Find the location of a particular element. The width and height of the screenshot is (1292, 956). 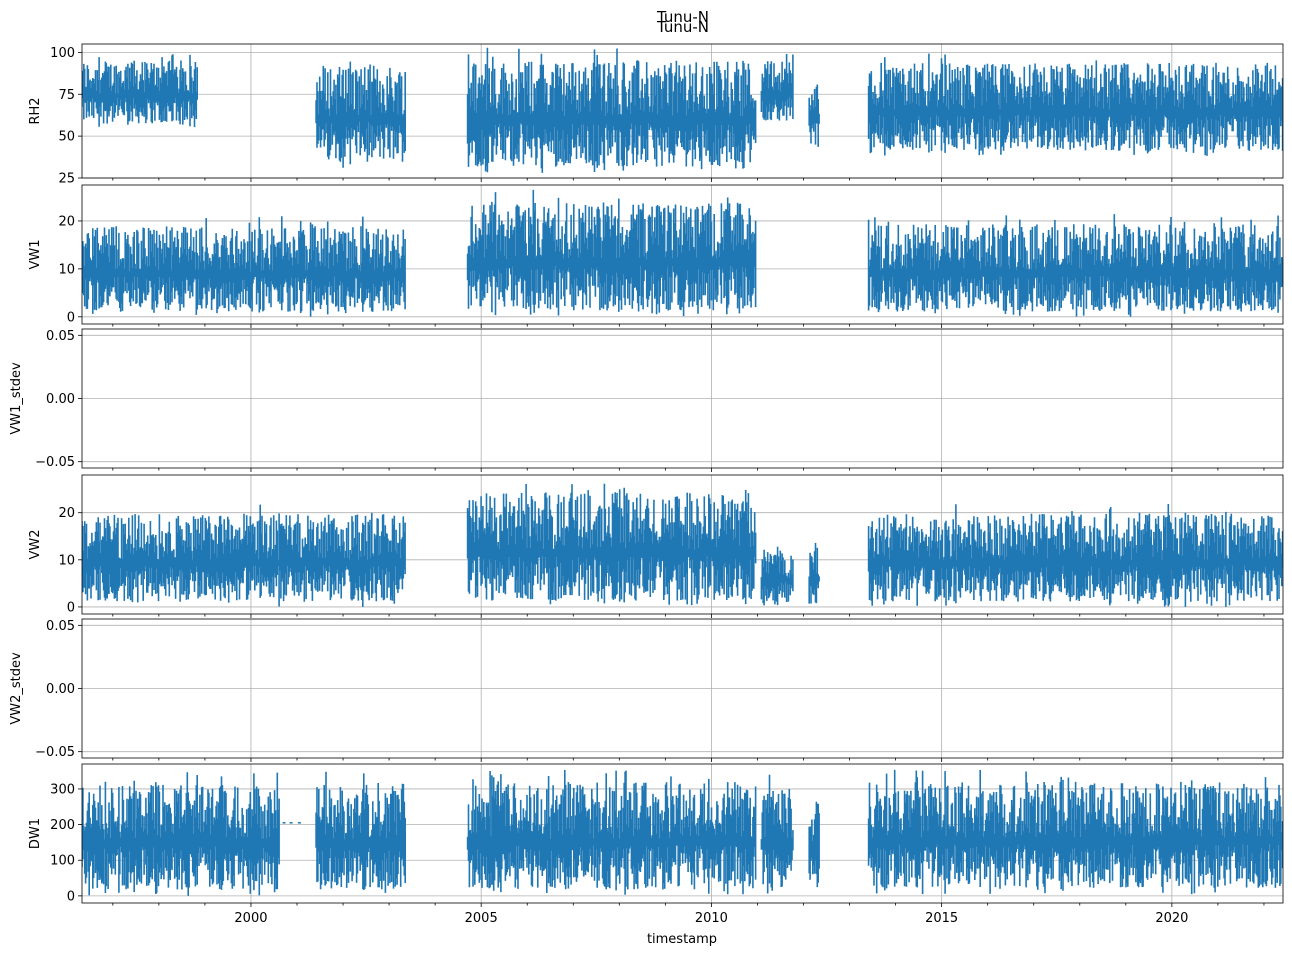

y-axis-label: DW1 is located at coordinates (35, 833).